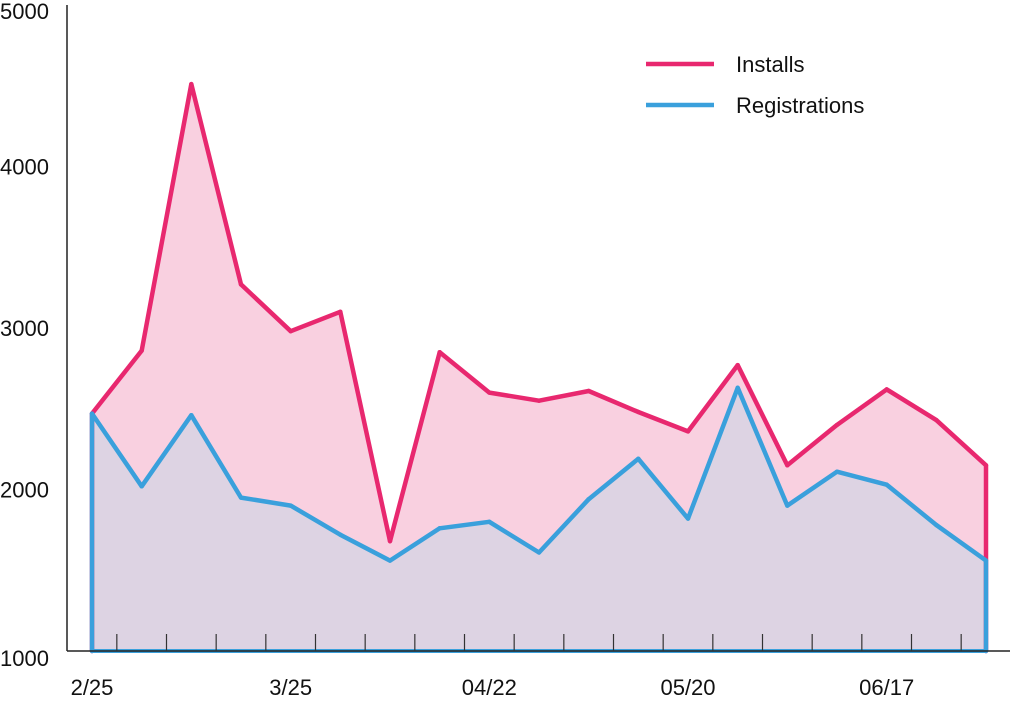 This screenshot has height=703, width=1024. I want to click on y-tick-label: 1000, so click(24, 658).